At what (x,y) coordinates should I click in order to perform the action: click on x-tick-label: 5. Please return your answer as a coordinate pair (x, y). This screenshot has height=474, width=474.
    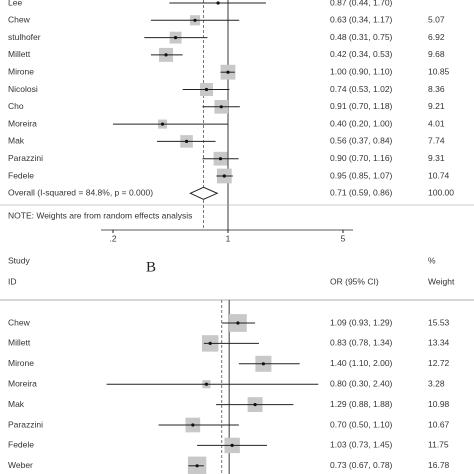
    Looking at the image, I should click on (343, 238).